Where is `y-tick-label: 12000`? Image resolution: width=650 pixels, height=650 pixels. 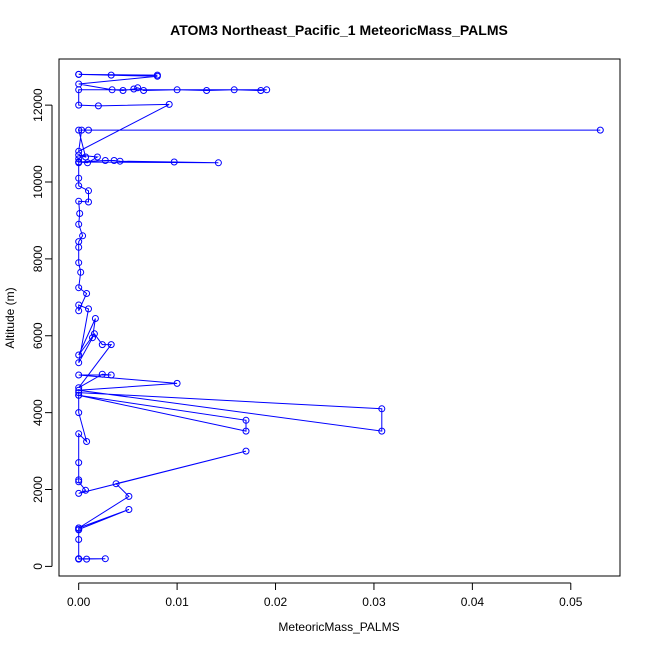 y-tick-label: 12000 is located at coordinates (38, 105).